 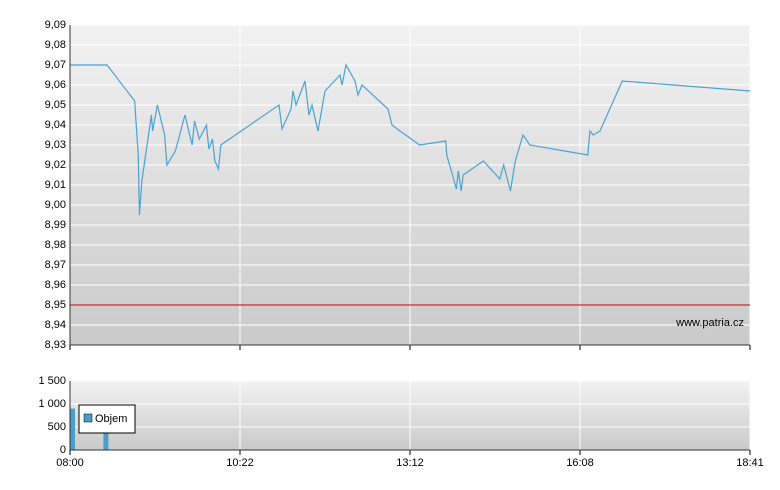 What do you see at coordinates (750, 463) in the screenshot?
I see `x-tick-label: 18:41` at bounding box center [750, 463].